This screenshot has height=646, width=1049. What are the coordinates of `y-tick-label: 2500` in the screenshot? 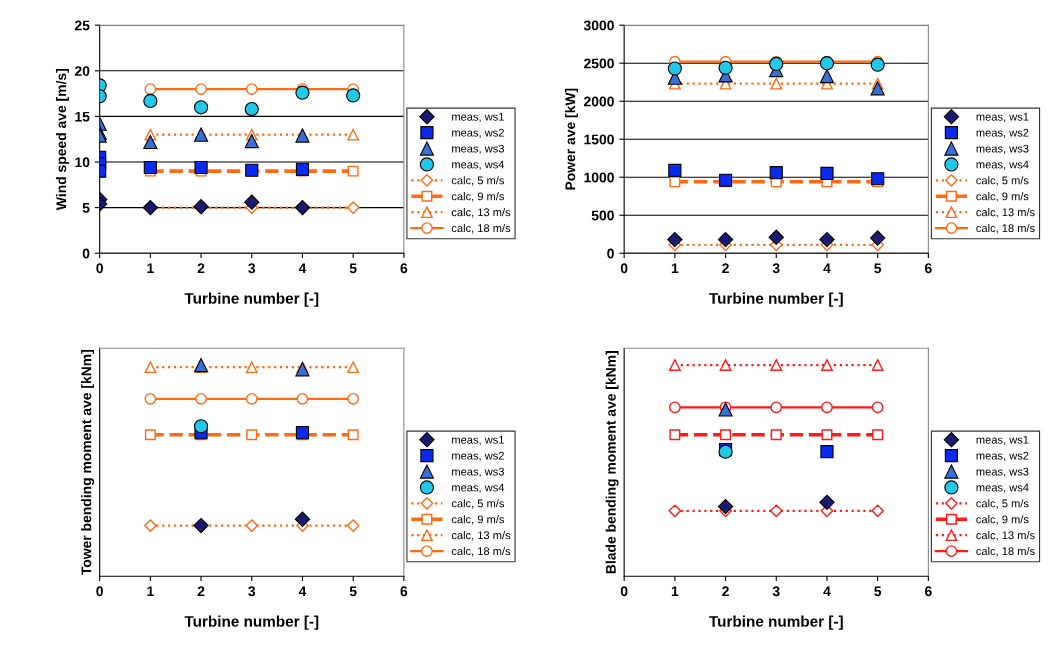 It's located at (599, 63).